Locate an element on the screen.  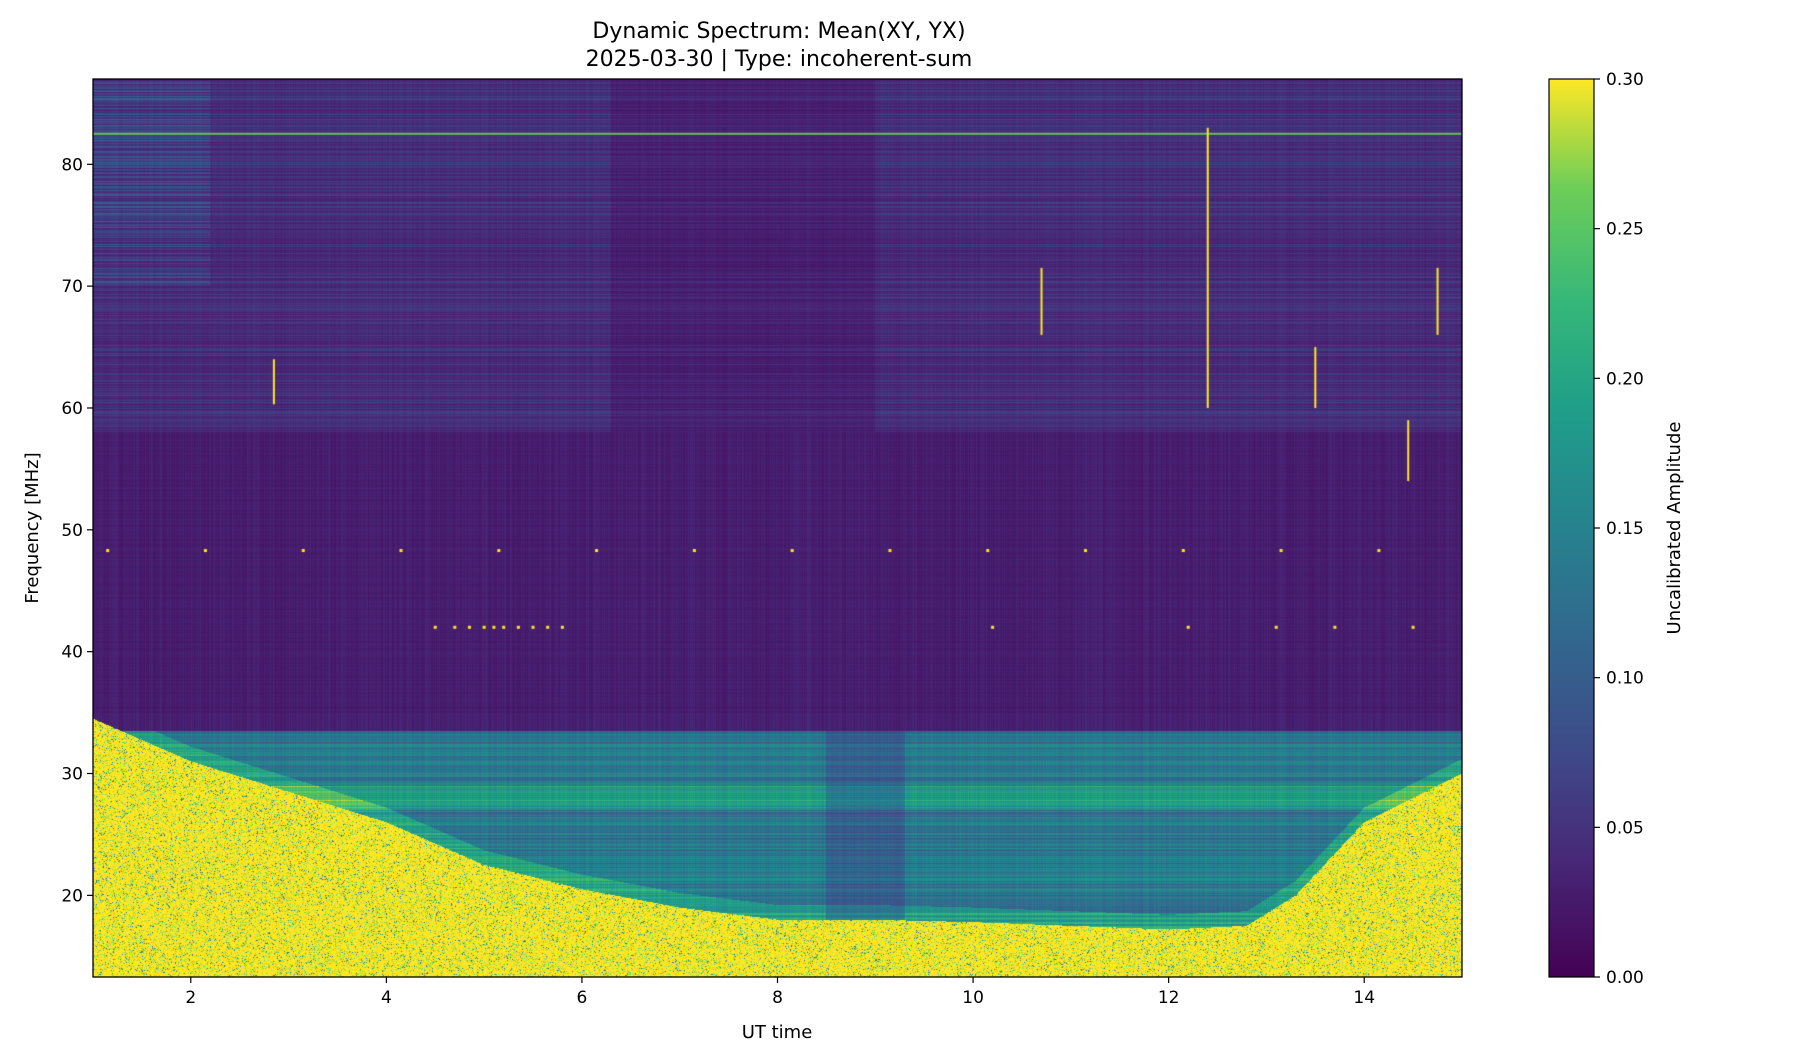
chart-title: Dynamic Spectrum: Mean(XY, YX) is located at coordinates (778, 31).